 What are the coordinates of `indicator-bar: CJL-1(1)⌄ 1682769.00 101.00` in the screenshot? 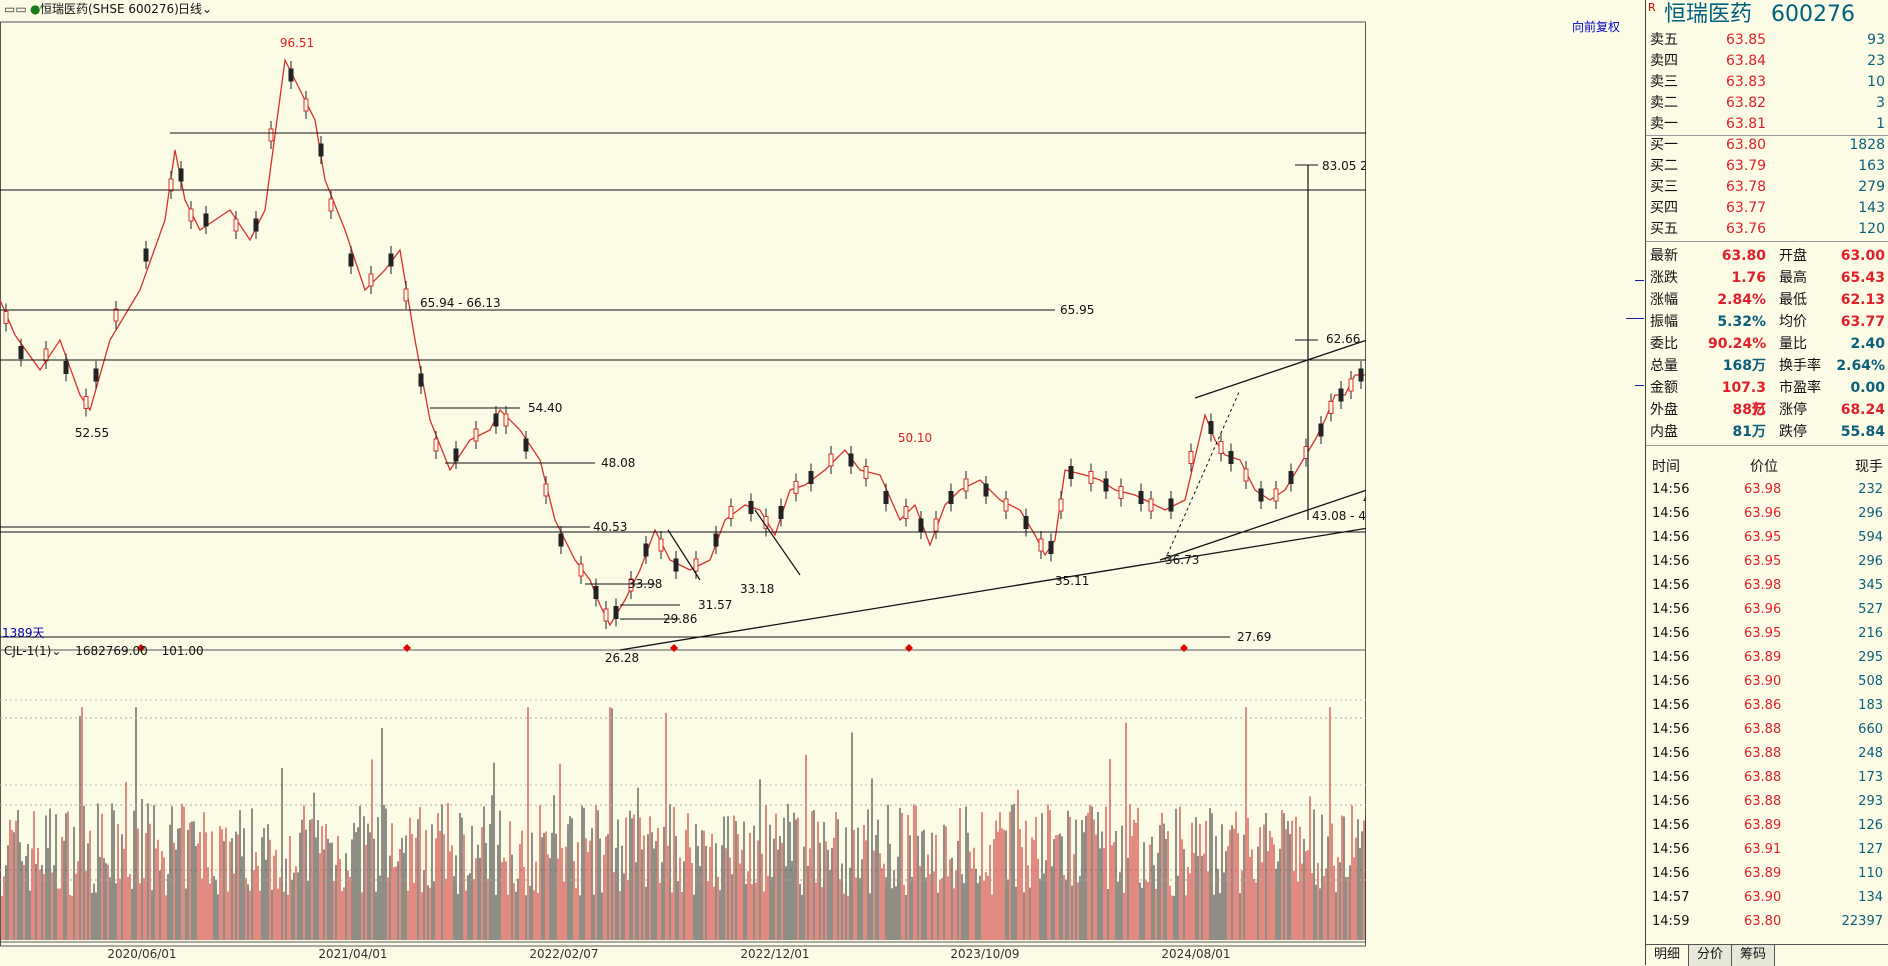 It's located at (104, 651).